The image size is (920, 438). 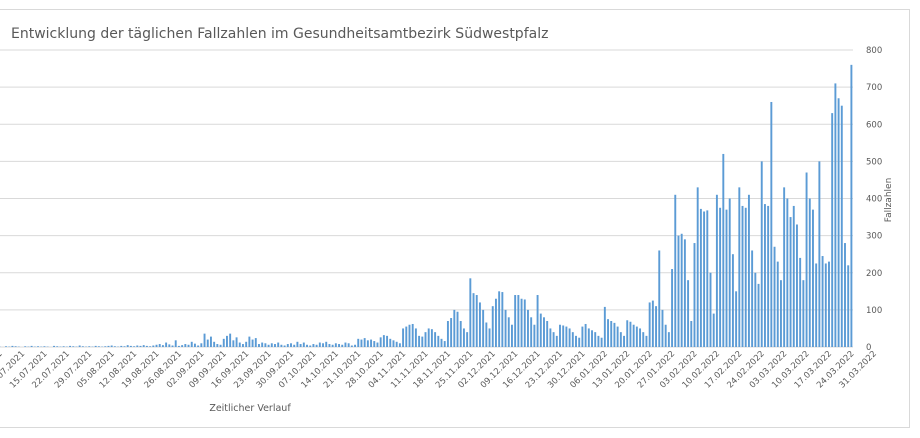 What do you see at coordinates (874, 51) in the screenshot?
I see `y-tick-label: 800` at bounding box center [874, 51].